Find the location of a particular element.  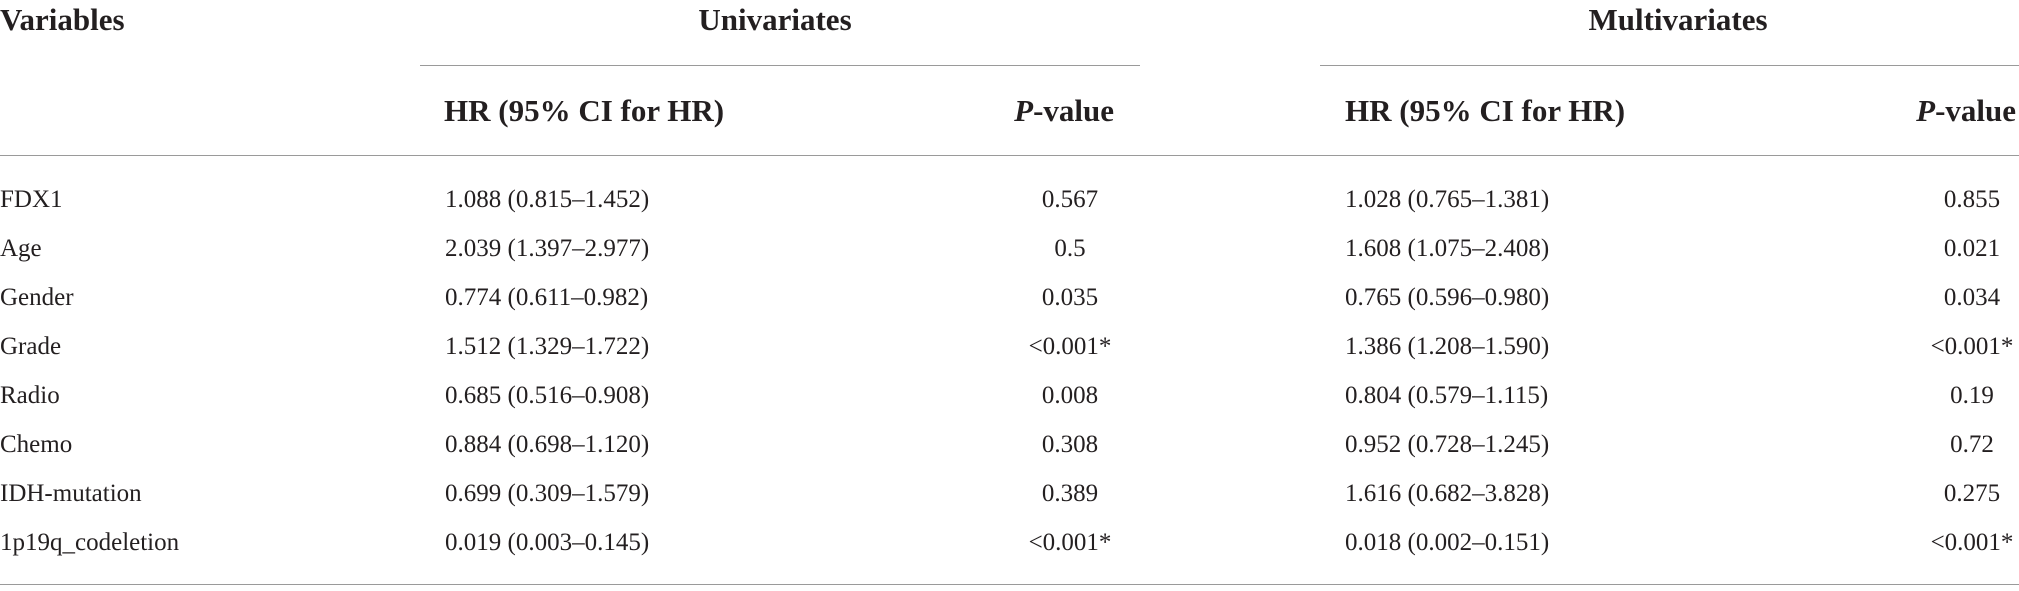

cell-uni-p: 0.008 is located at coordinates (1070, 395).